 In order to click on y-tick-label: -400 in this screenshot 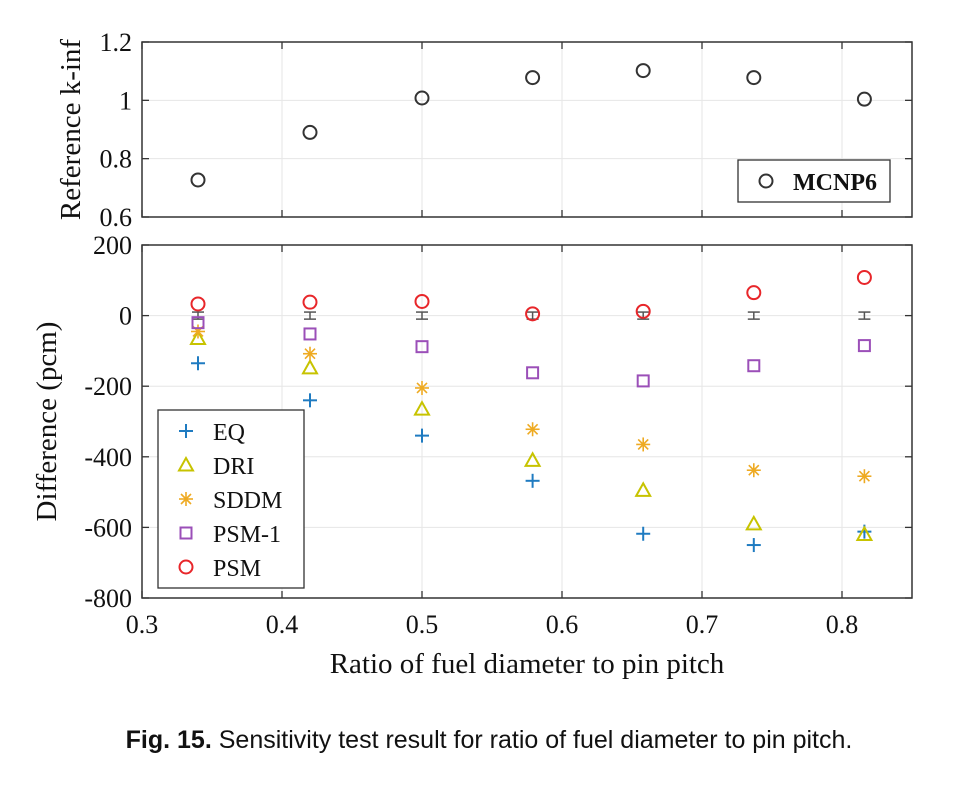, I will do `click(108, 457)`.